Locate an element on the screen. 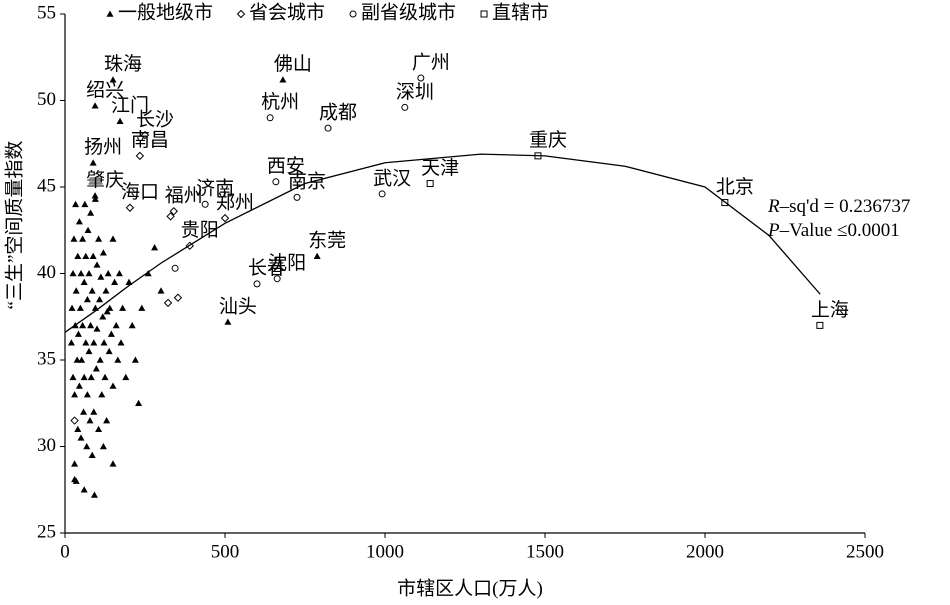  point-label: 深圳 is located at coordinates (415, 92).